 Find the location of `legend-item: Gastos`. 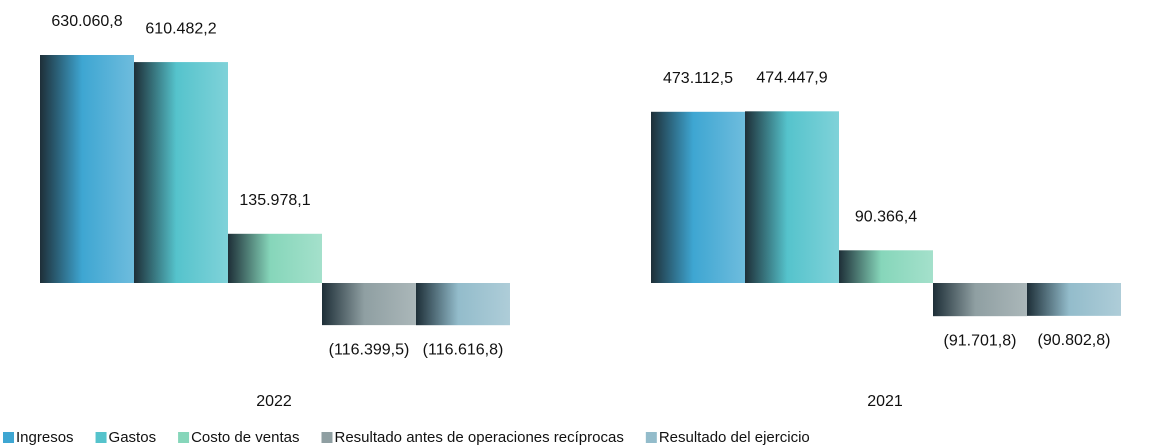

legend-item: Gastos is located at coordinates (126, 437).